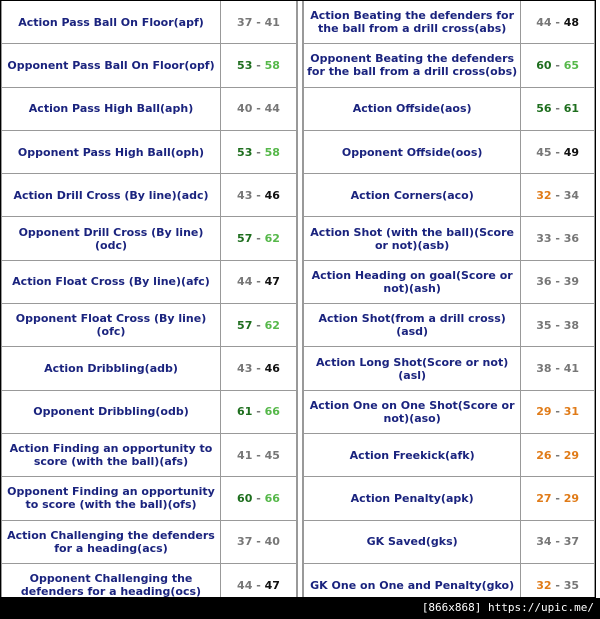  Describe the element at coordinates (557, 282) in the screenshot. I see `stat-range: 36 - 39` at that location.